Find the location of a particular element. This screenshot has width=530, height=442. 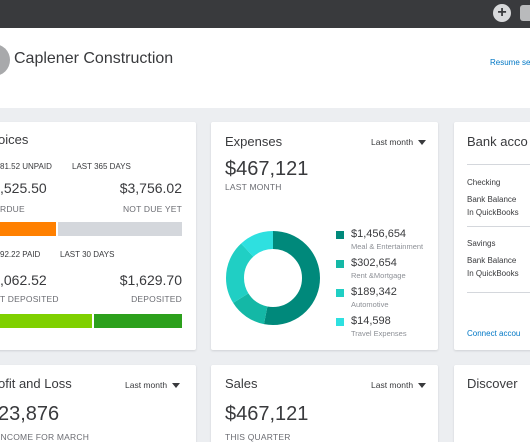

legend-category: Meal & Entertainment is located at coordinates (387, 246).